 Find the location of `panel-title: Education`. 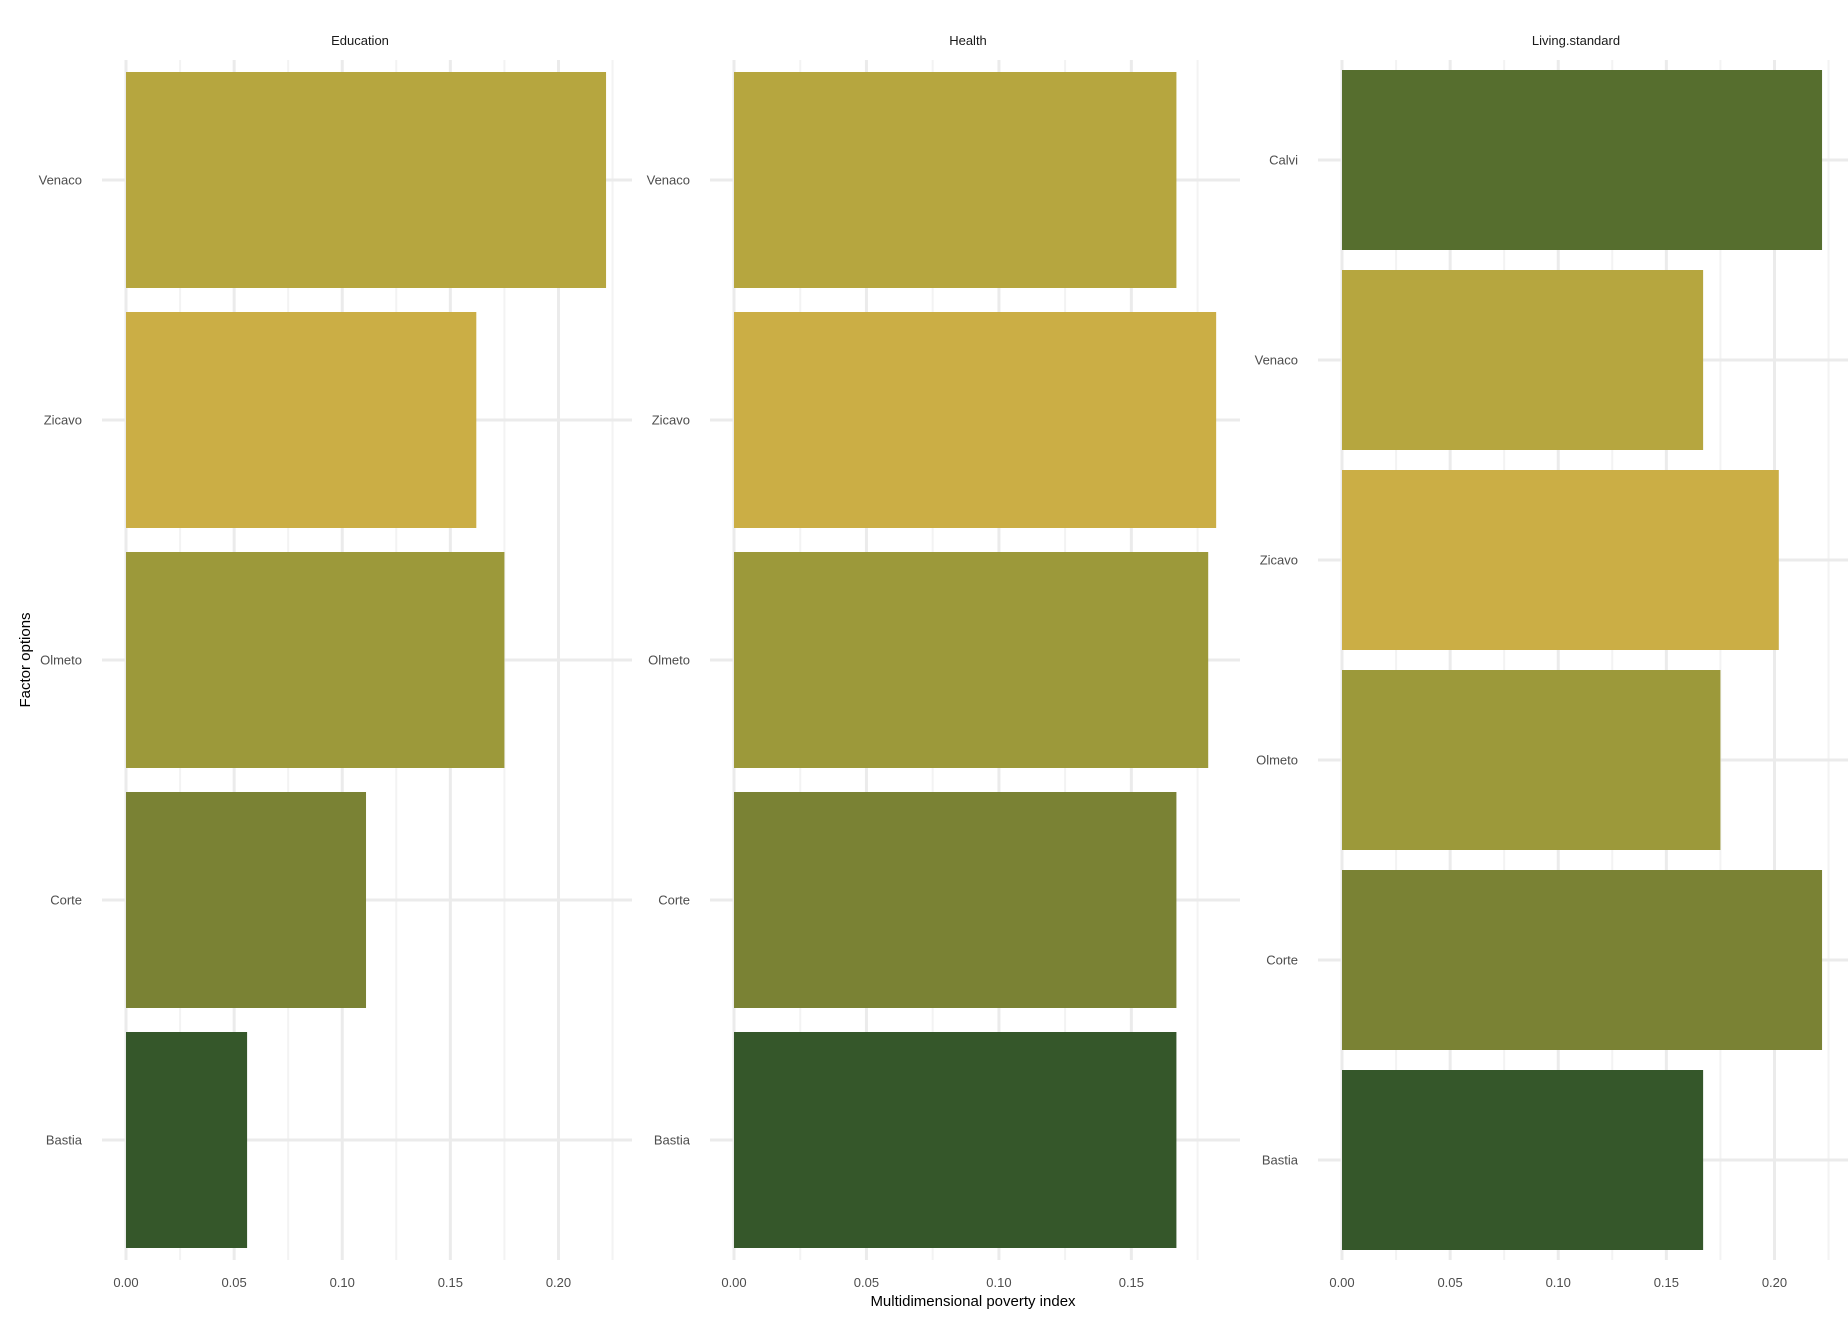

panel-title: Education is located at coordinates (360, 40).